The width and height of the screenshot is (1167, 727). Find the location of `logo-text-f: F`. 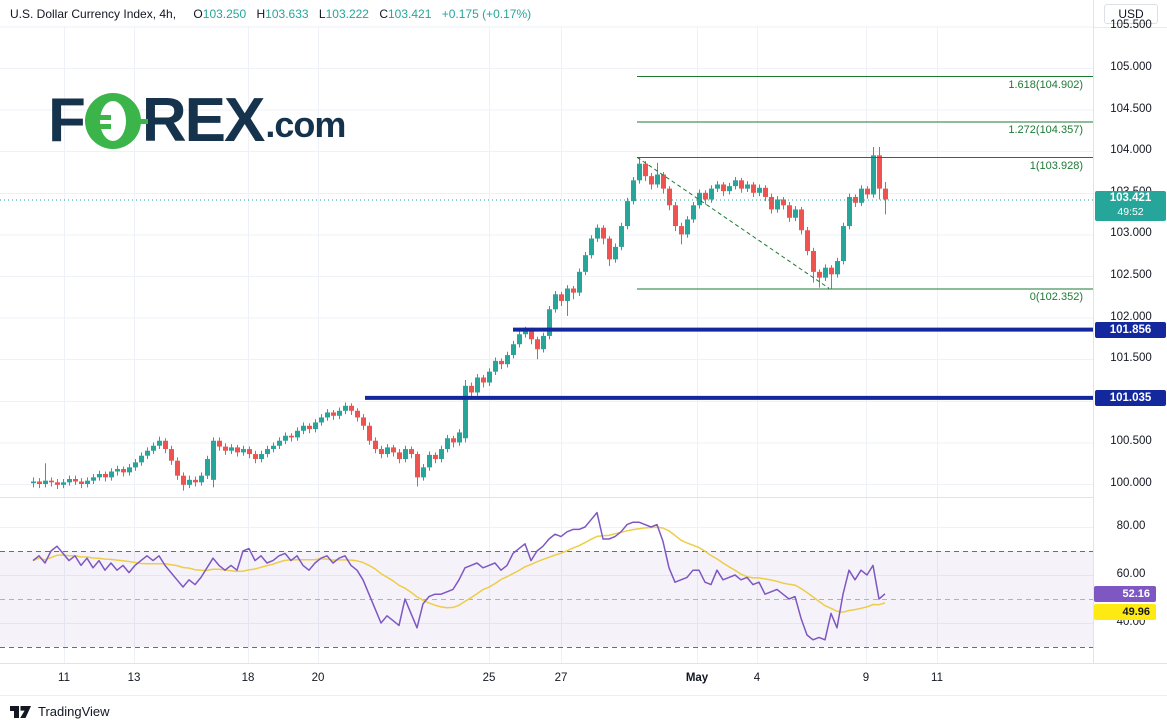

logo-text-f: F is located at coordinates (67, 120).